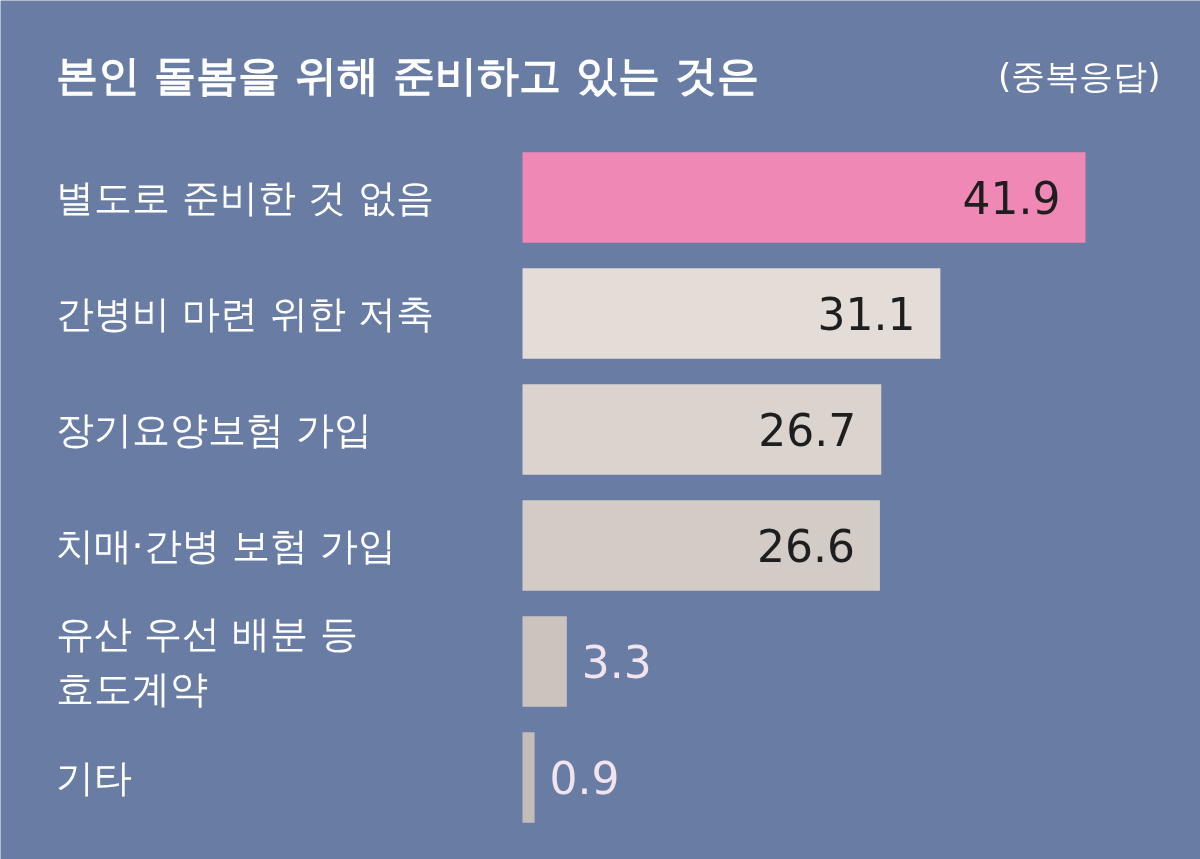 The width and height of the screenshot is (1200, 859). I want to click on y-tick-label: 별도로 준비한 것 없음, so click(244, 197).